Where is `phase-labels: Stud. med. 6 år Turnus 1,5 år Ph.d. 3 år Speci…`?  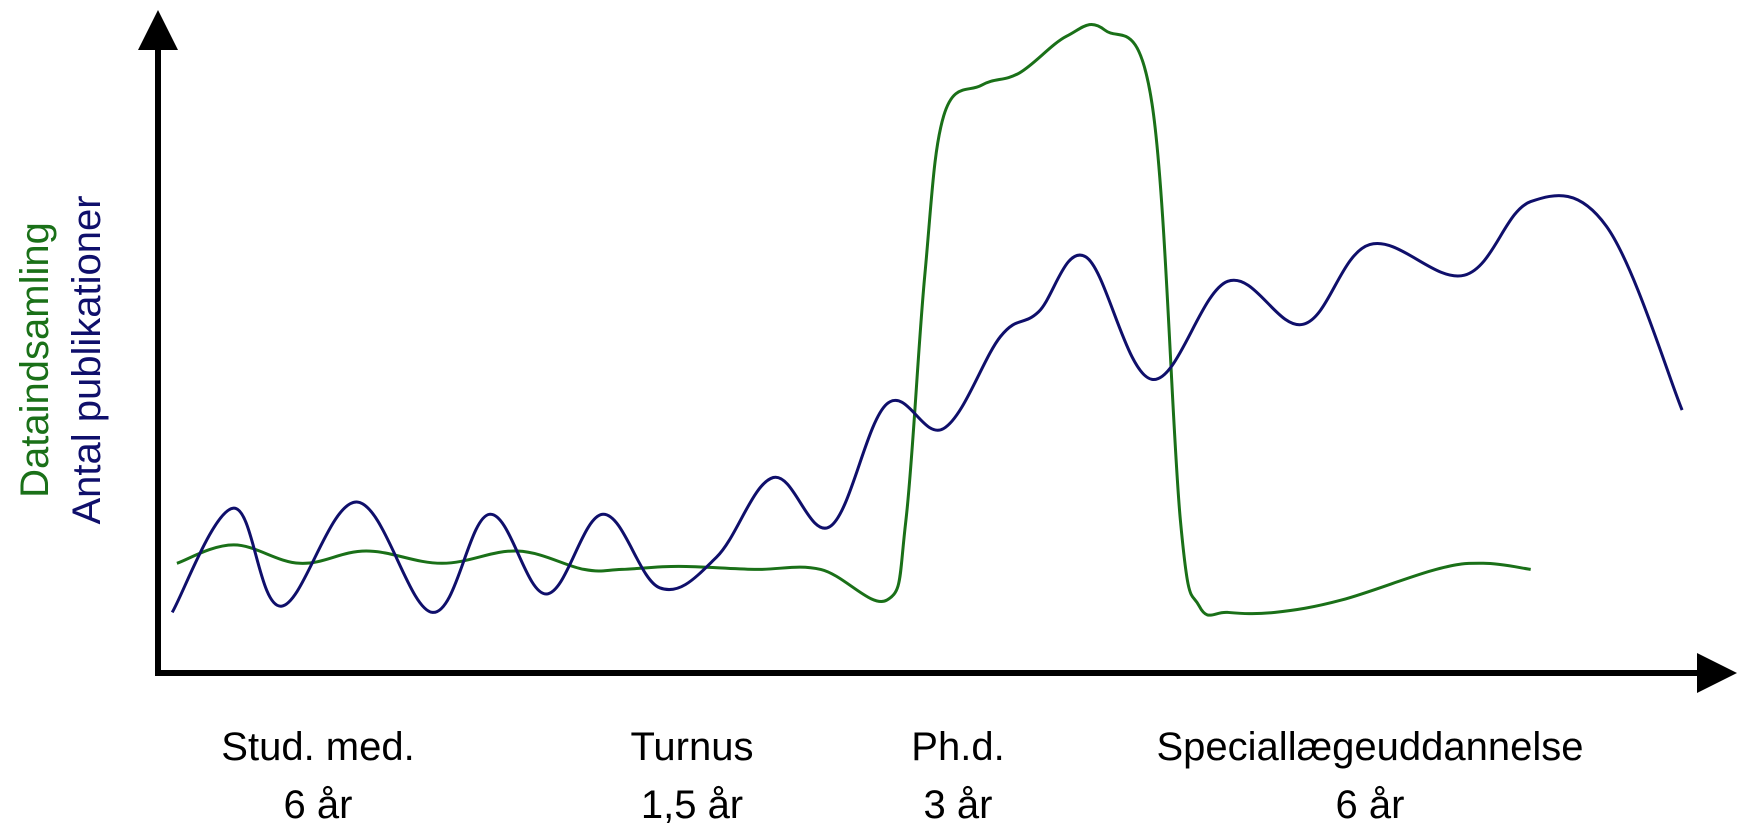 phase-labels: Stud. med. 6 år Turnus 1,5 år Ph.d. 3 år Speci… is located at coordinates (902, 776).